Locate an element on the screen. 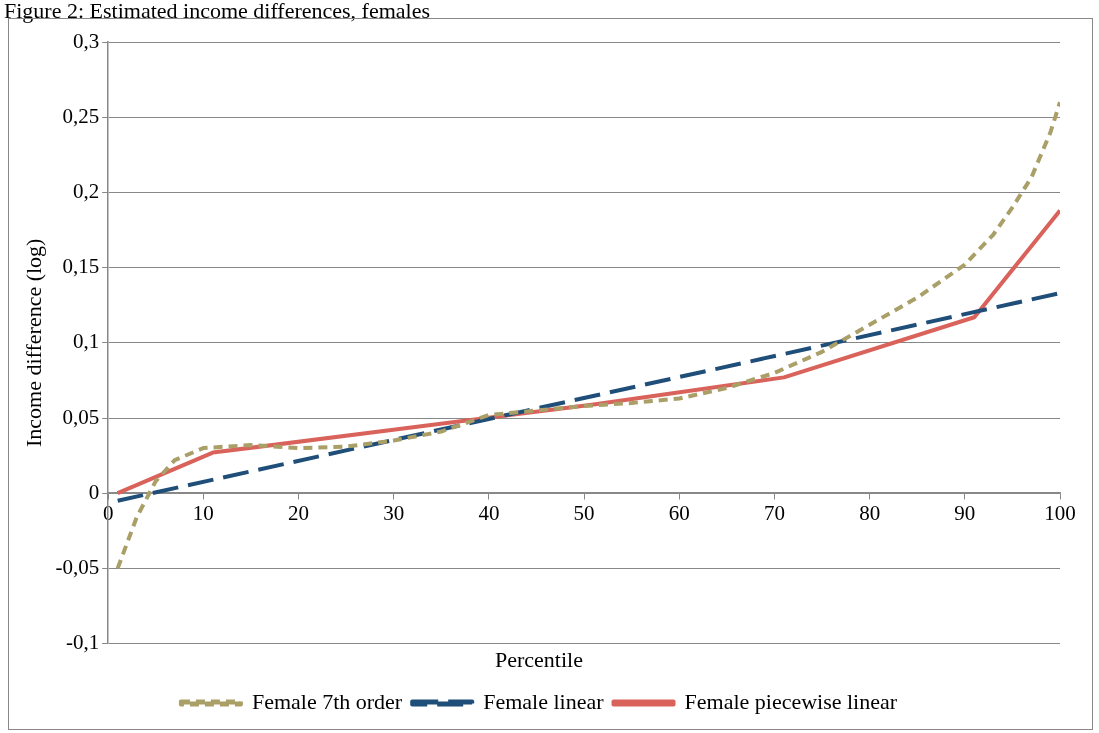 The image size is (1099, 733). legend-label: Female linear is located at coordinates (544, 701).